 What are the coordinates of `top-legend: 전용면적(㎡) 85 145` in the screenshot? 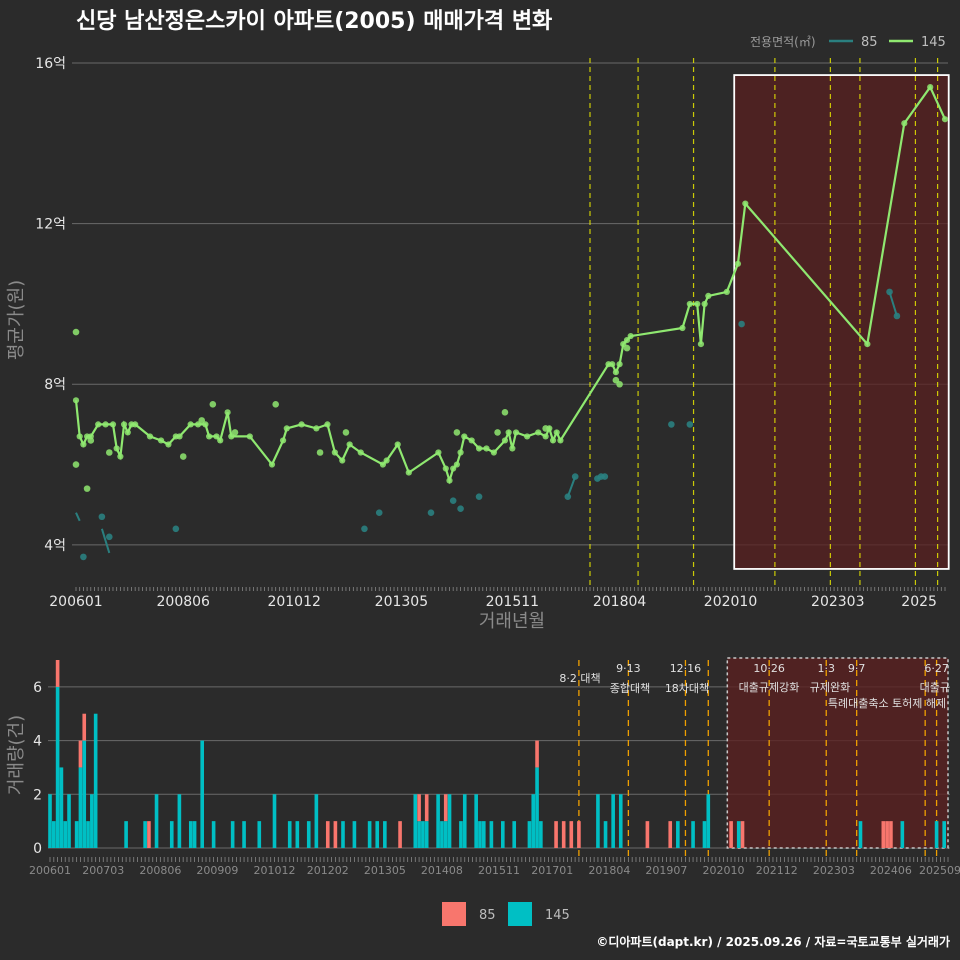 It's located at (848, 42).